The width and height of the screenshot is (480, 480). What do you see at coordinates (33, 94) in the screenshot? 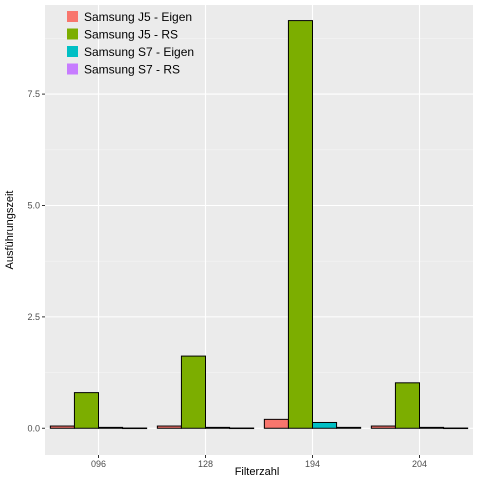
I see `y-tick-label: 7.5` at bounding box center [33, 94].